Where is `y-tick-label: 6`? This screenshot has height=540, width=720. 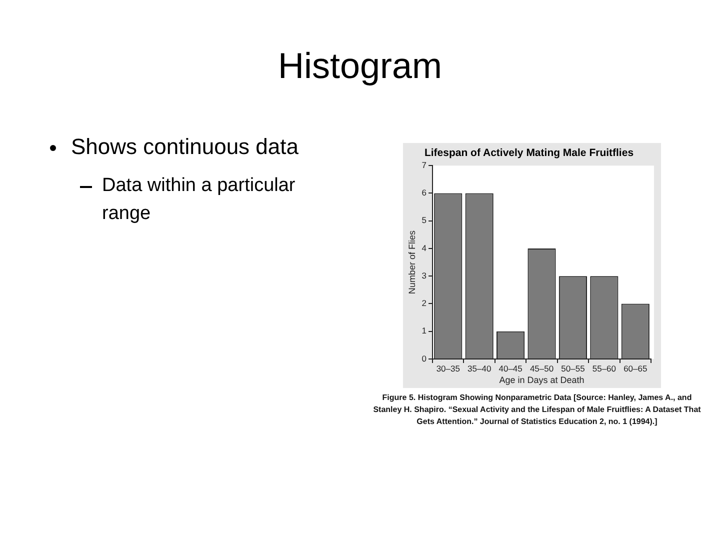 y-tick-label: 6 is located at coordinates (424, 193).